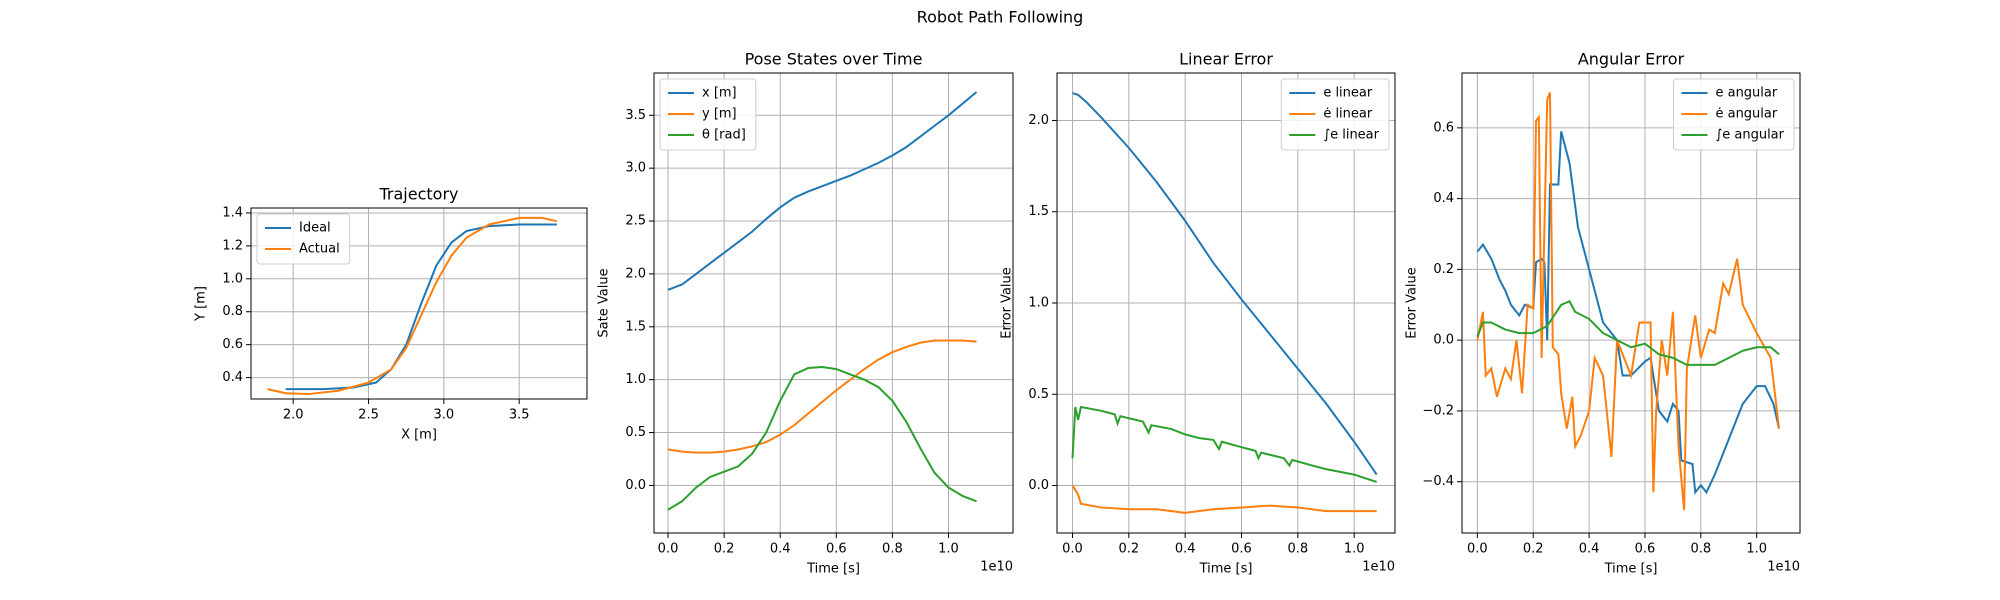  What do you see at coordinates (635, 115) in the screenshot?
I see `y-tick-label: 3.5` at bounding box center [635, 115].